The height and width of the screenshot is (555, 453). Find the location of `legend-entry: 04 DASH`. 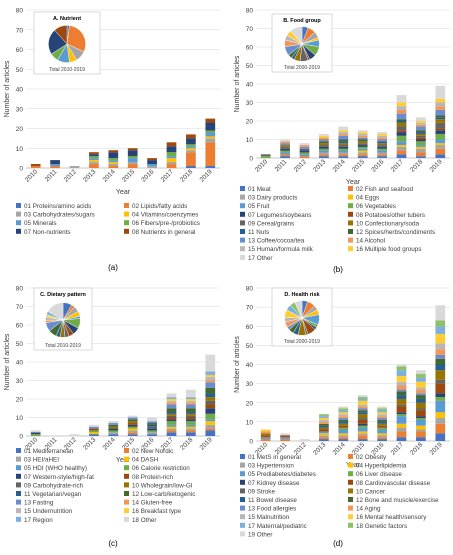

legend-entry: 04 DASH is located at coordinates (145, 460).